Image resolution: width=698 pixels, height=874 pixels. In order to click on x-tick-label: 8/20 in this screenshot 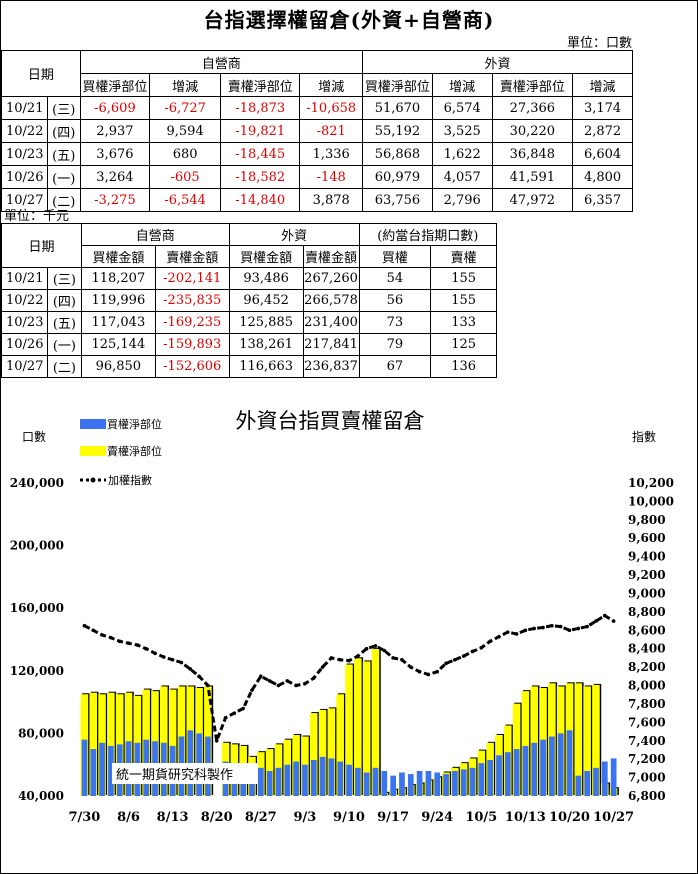, I will do `click(217, 817)`.